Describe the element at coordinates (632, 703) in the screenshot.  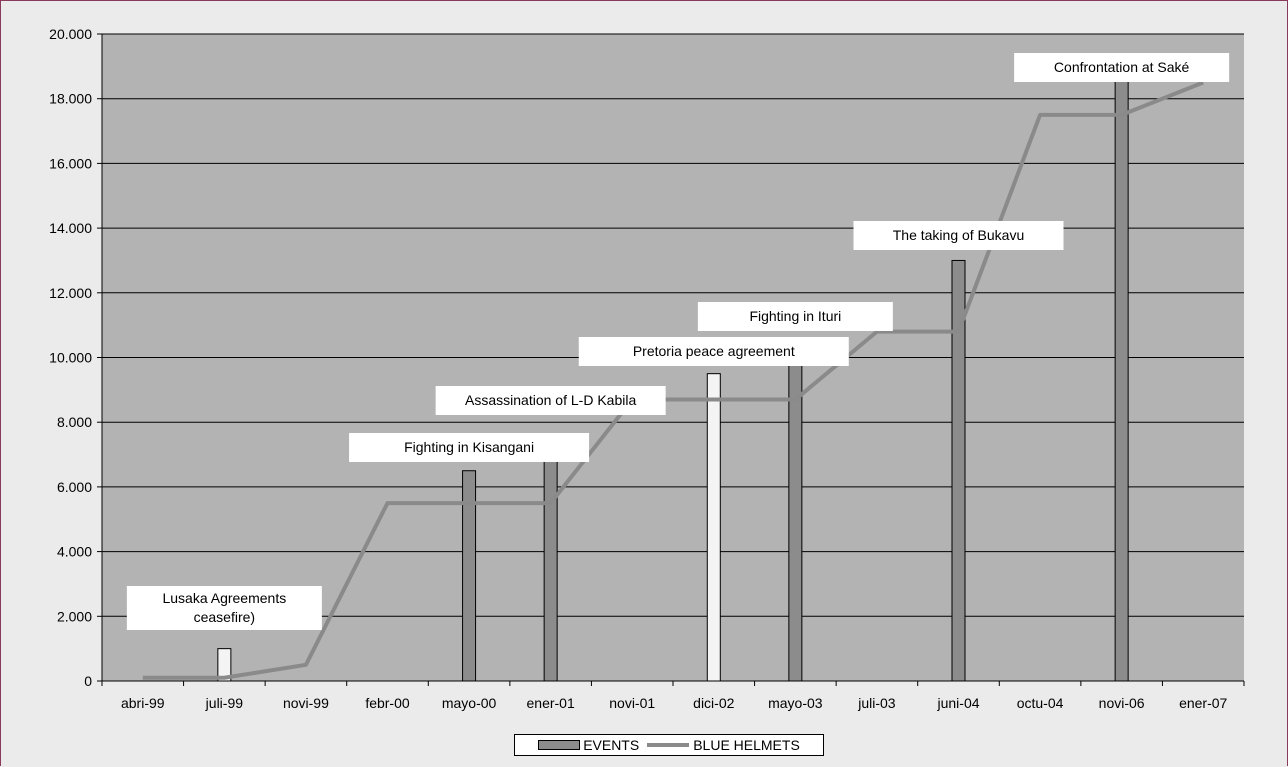
I see `x-tick-label: novi-01` at that location.